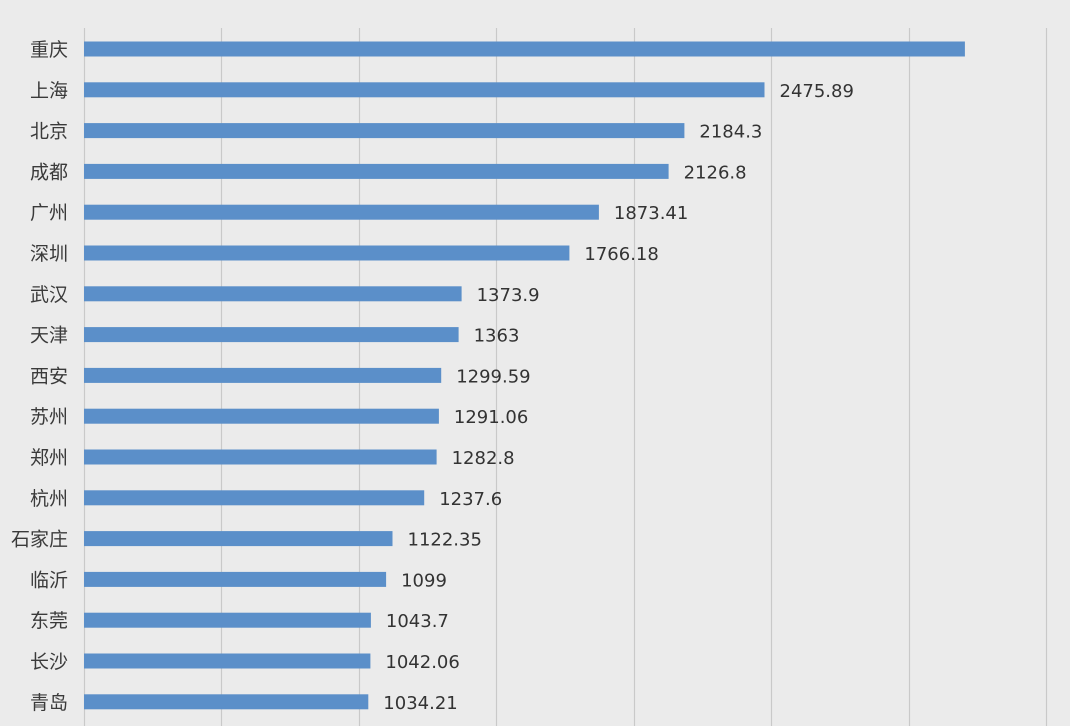  I want to click on bar-西安, so click(263, 375).